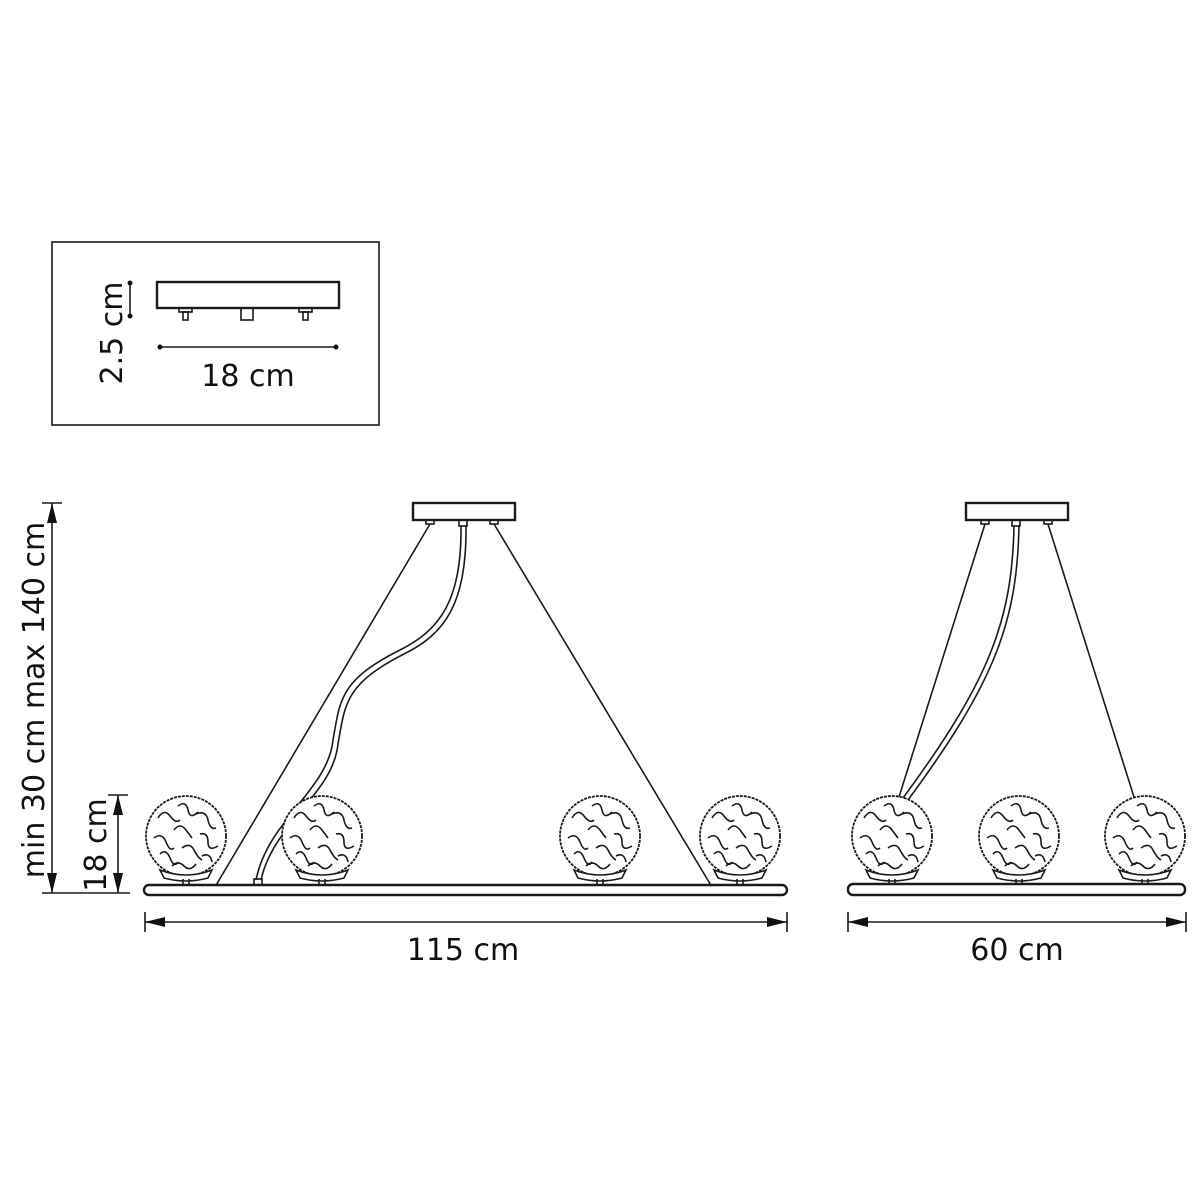 This screenshot has height=1200, width=1200. Describe the element at coordinates (1017, 922) in the screenshot. I see `side-width-dimension` at that location.